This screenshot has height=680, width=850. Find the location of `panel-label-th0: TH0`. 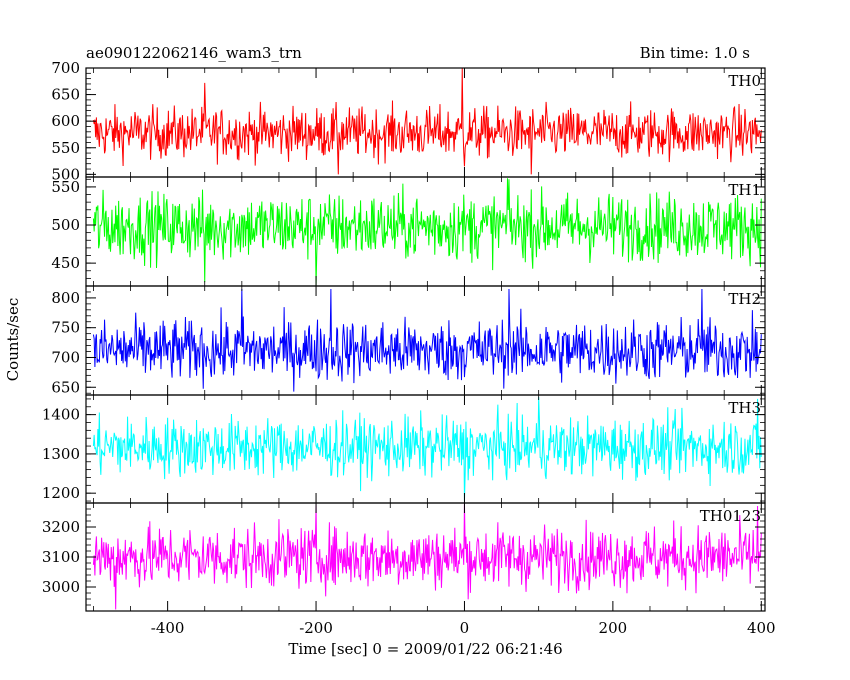

panel-label-th0: TH0 is located at coordinates (744, 81).